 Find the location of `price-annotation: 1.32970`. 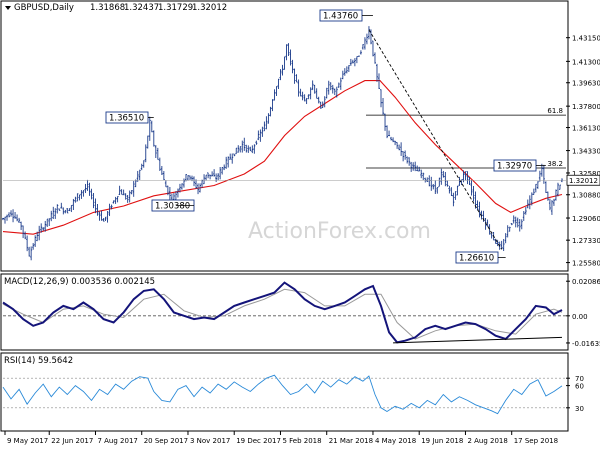

price-annotation: 1.32970 is located at coordinates (519, 165).